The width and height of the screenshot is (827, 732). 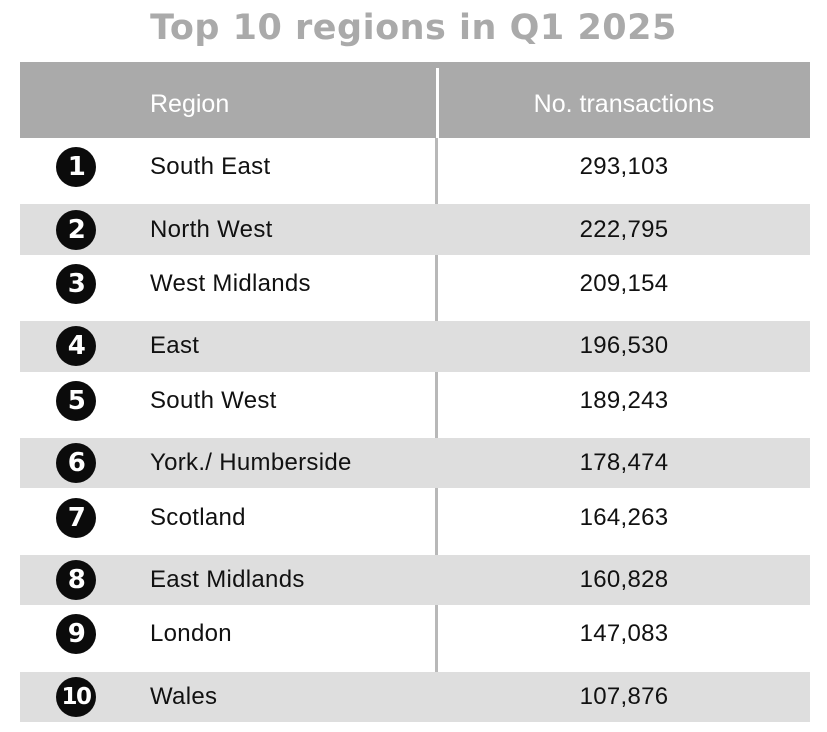 What do you see at coordinates (624, 167) in the screenshot?
I see `transaction-count: 293,103` at bounding box center [624, 167].